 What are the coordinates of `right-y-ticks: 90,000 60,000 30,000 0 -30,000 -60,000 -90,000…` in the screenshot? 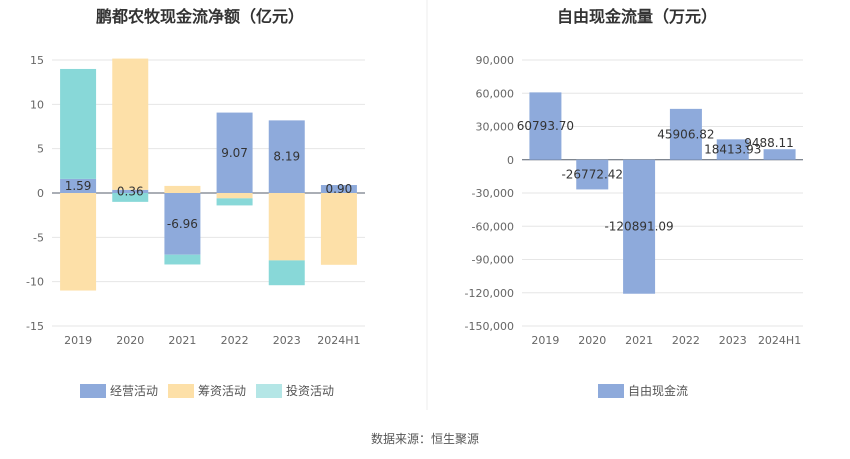 It's located at (489, 193).